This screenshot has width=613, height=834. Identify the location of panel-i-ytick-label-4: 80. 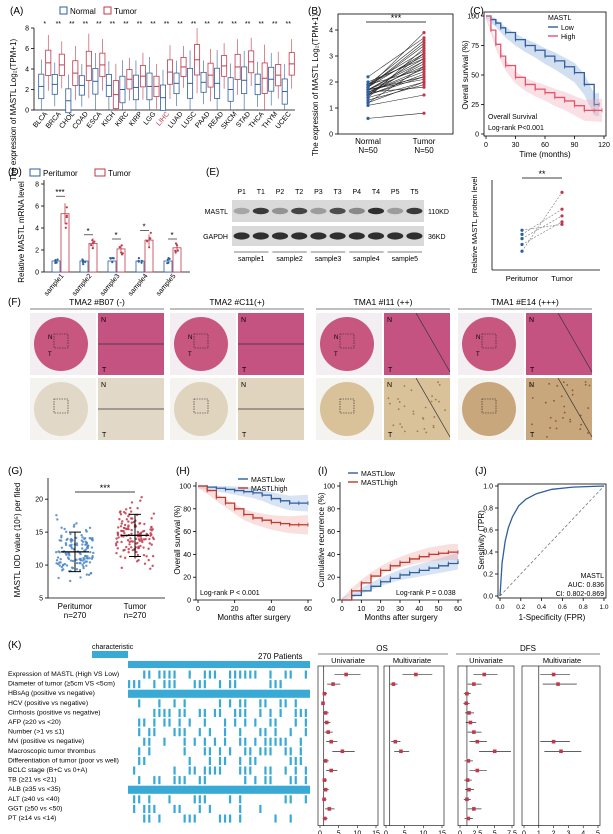
(331, 509).